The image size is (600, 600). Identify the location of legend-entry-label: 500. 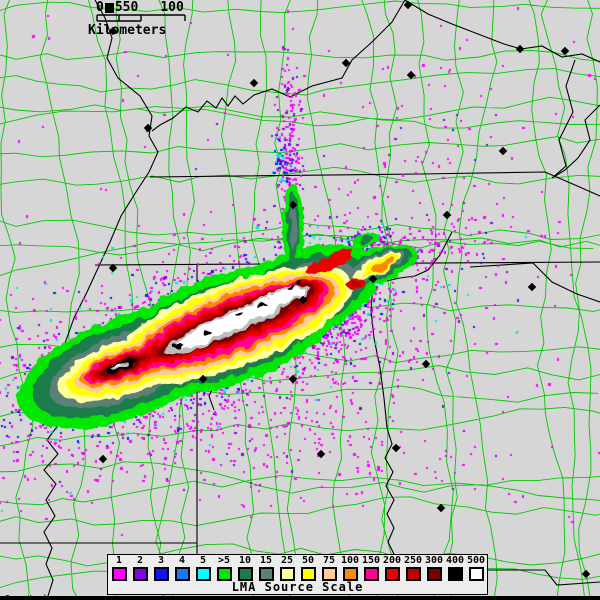
(476, 560).